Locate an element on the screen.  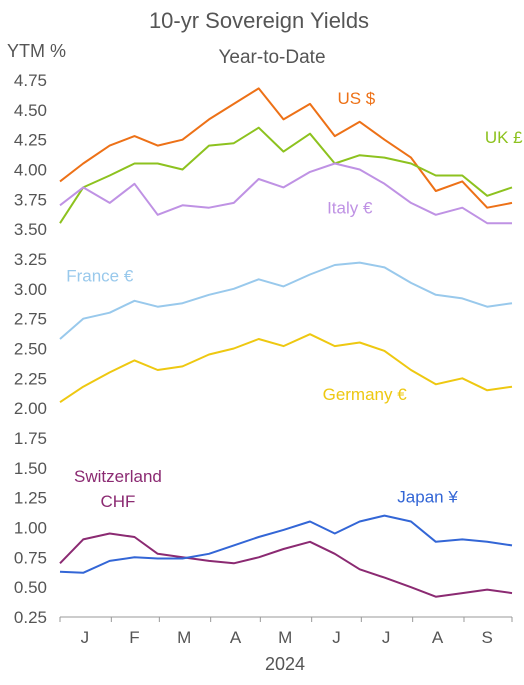
y-tick-label: 1.25 is located at coordinates (30, 498).